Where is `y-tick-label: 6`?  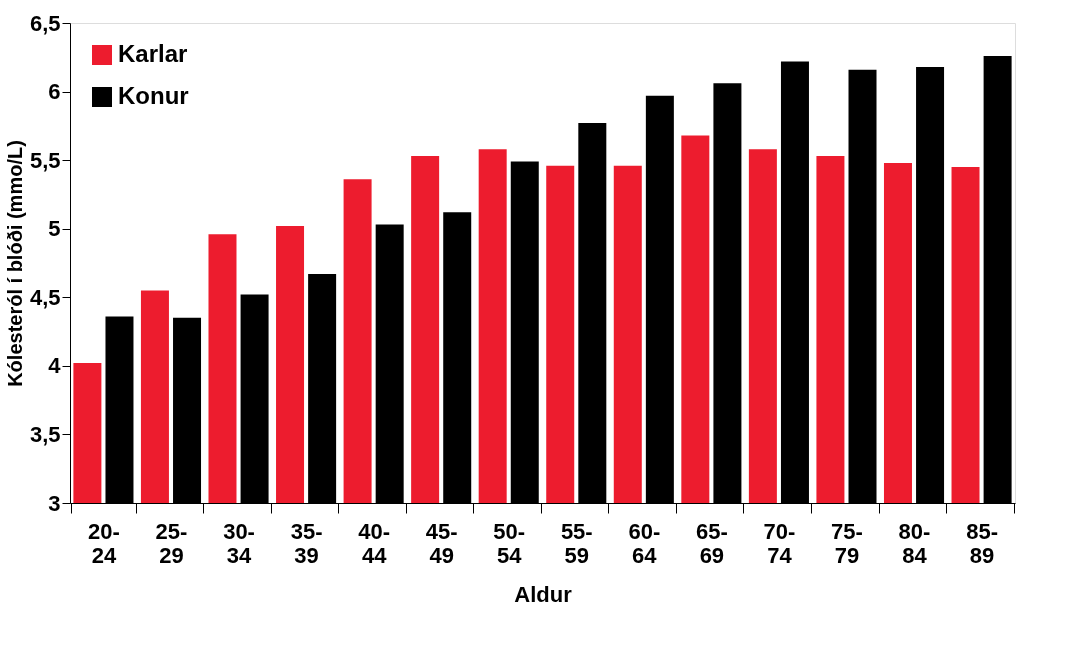
y-tick-label: 6 is located at coordinates (54, 92).